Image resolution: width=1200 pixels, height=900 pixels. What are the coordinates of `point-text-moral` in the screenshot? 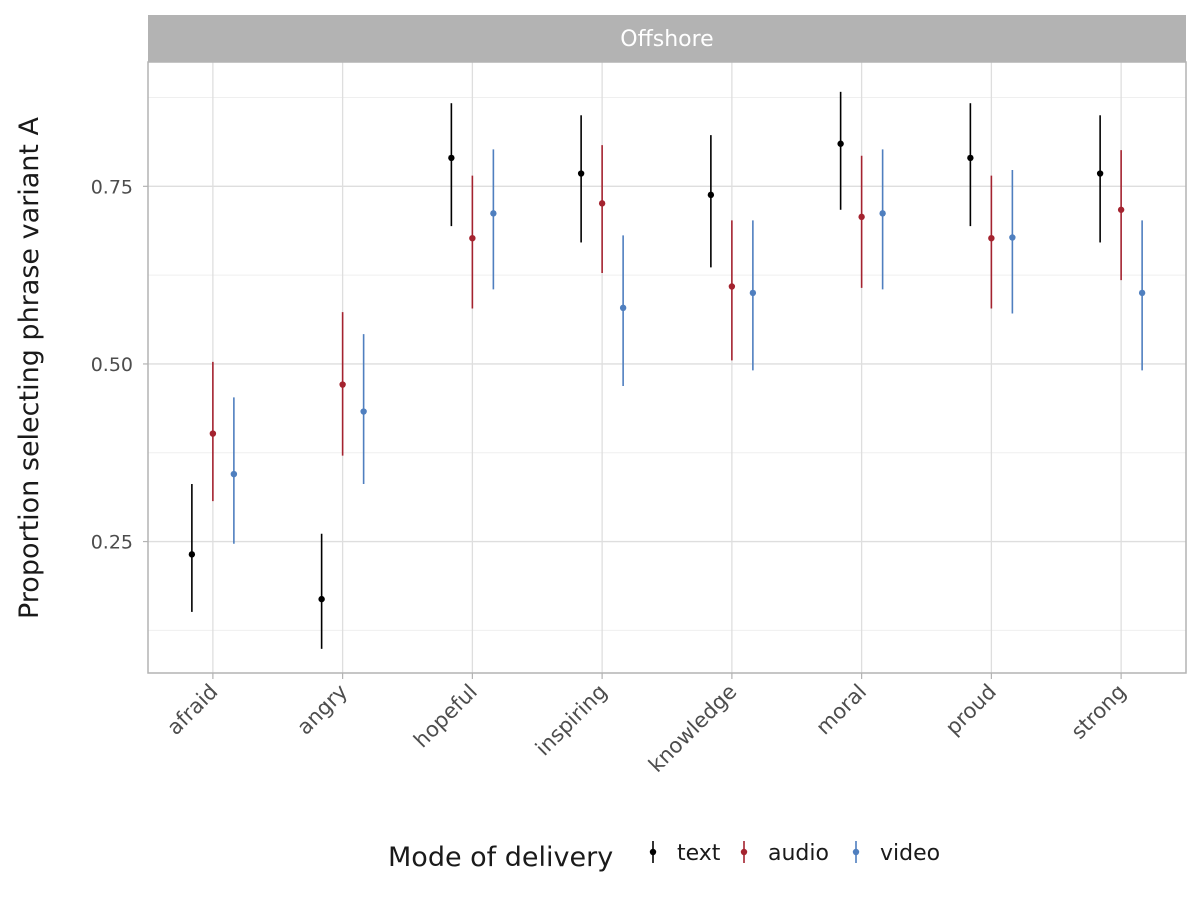 It's located at (840, 143).